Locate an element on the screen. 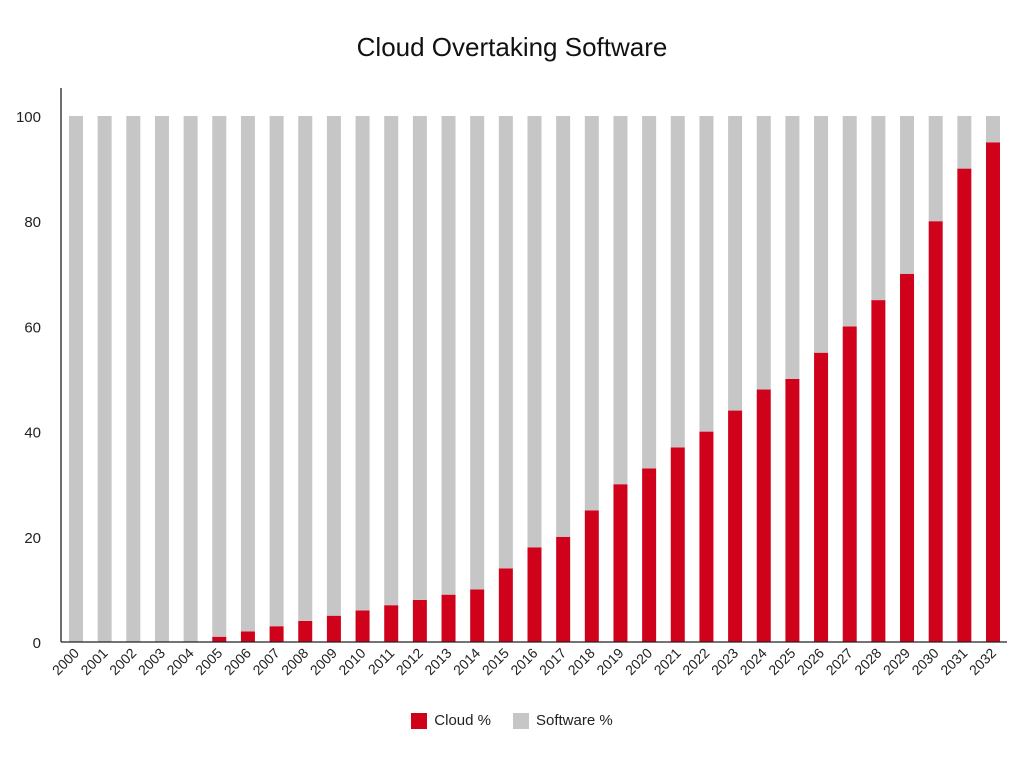 Image resolution: width=1024 pixels, height=771 pixels. y-tick-label: 20 is located at coordinates (32, 538).